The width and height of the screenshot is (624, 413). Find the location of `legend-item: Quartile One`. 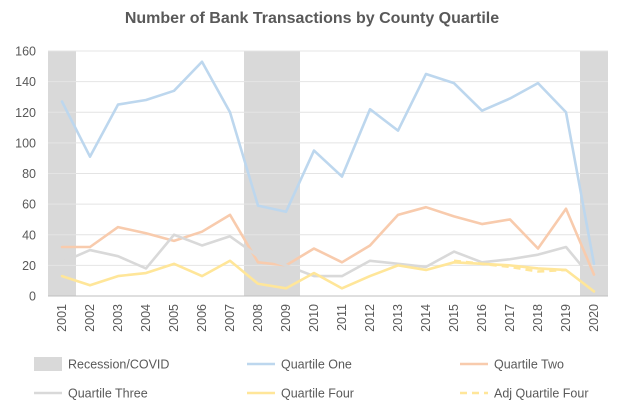

legend-item: Quartile One is located at coordinates (299, 365).